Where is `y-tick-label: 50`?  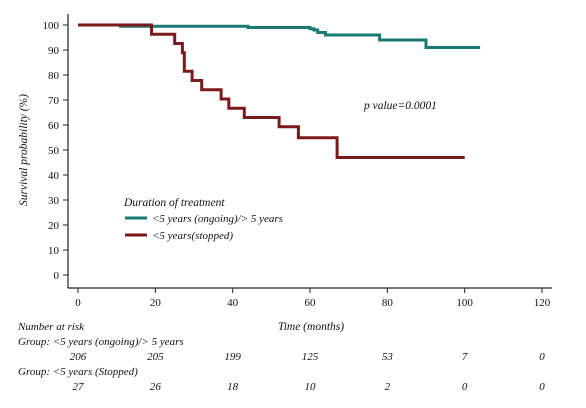
y-tick-label: 50 is located at coordinates (54, 151).